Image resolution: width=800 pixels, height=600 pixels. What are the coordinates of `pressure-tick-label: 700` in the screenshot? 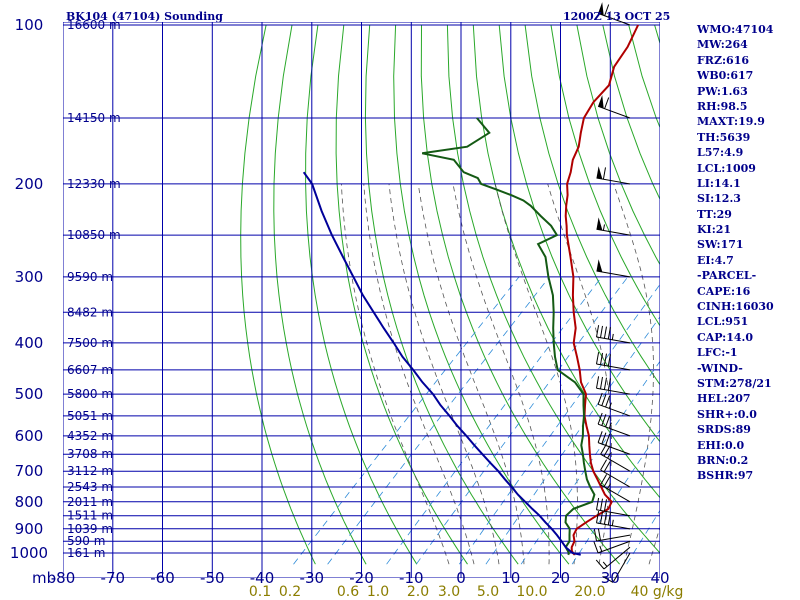 It's located at (29, 471).